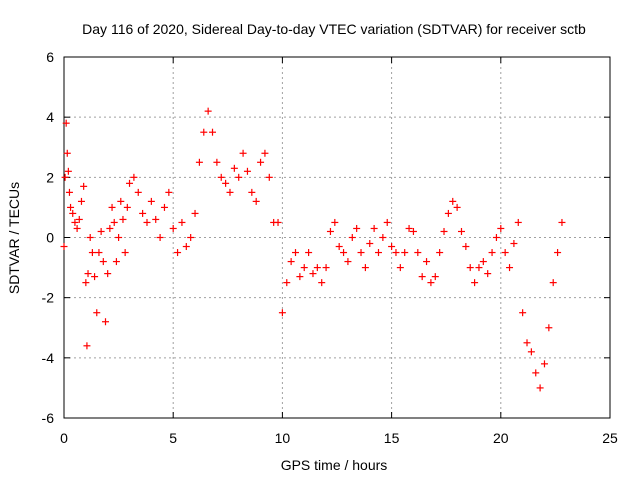 The image size is (640, 480). What do you see at coordinates (48, 298) in the screenshot?
I see `y-tick-label: -2` at bounding box center [48, 298].